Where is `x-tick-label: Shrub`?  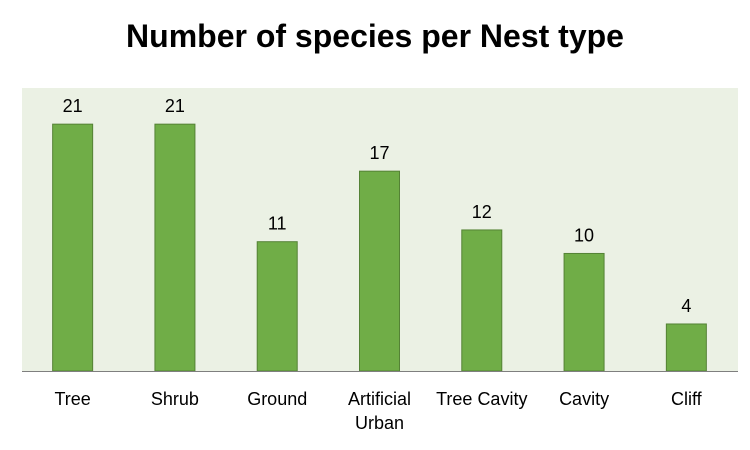
x-tick-label: Shrub is located at coordinates (175, 399).